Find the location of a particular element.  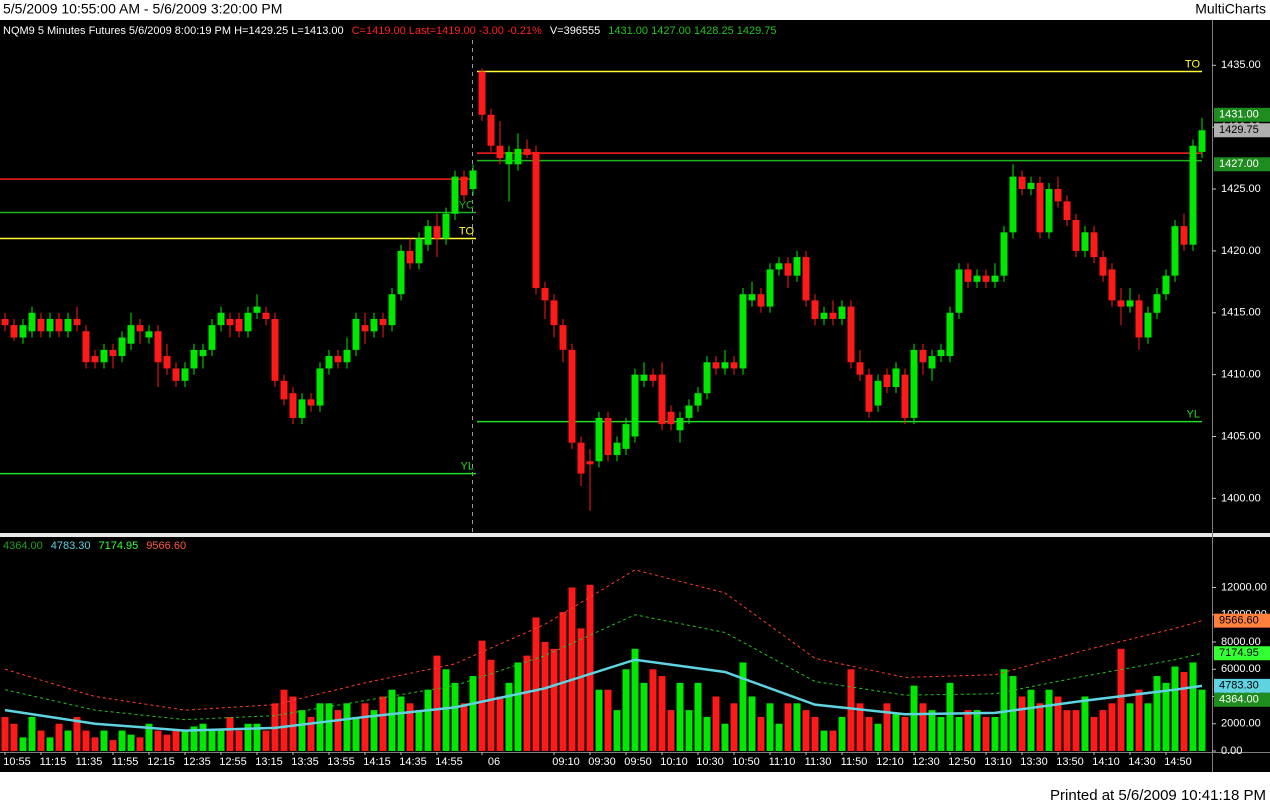

y-tick-label: 1405.00 is located at coordinates (1241, 436).